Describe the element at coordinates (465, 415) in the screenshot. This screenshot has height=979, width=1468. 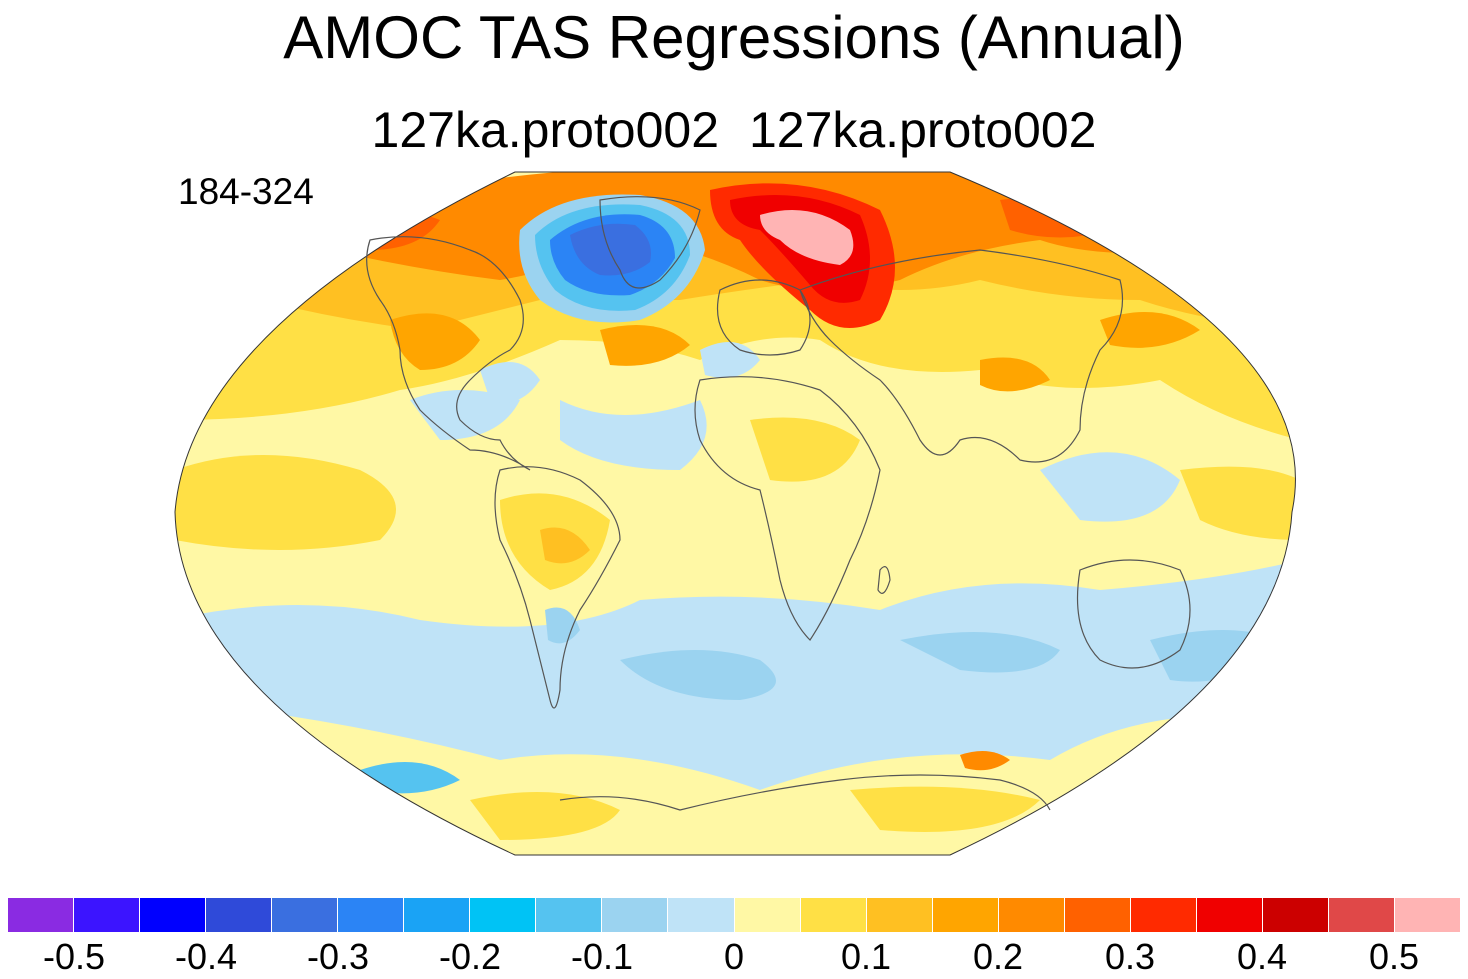
I see `field-trop-pacific` at that location.